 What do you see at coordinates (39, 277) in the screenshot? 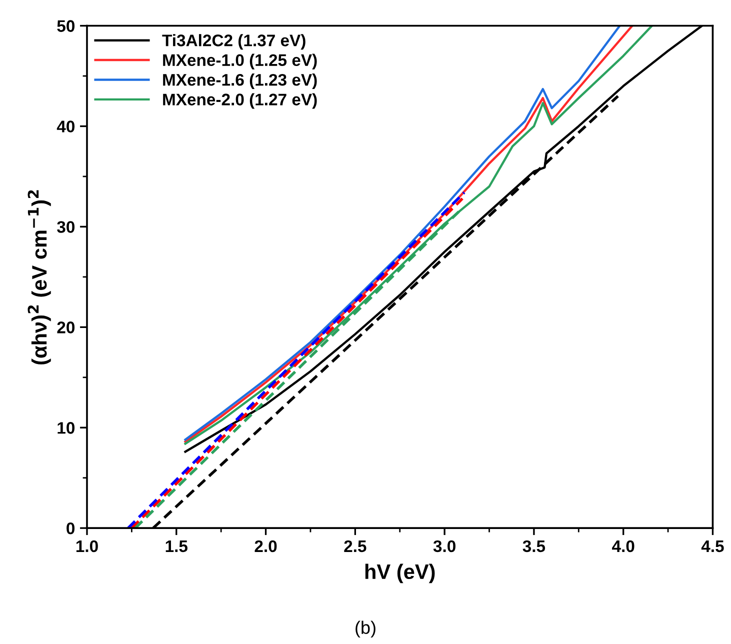
I see `y-axis-title: (αhν)$^{2}$ (eV cm$^{−1}$)$^{2}$` at bounding box center [39, 277].